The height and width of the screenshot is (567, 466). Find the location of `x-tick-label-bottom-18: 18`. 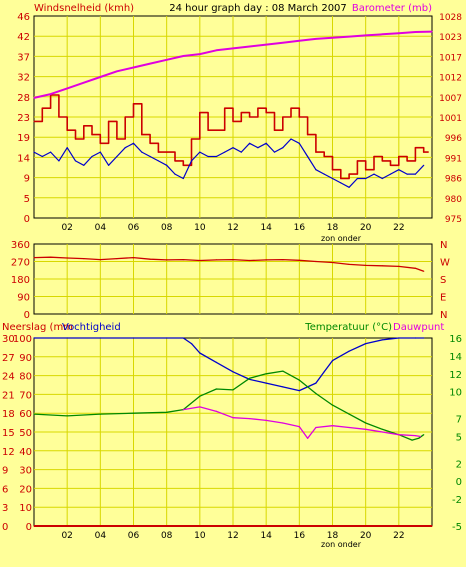

x-tick-label-bottom-18: 18 is located at coordinates (333, 536).